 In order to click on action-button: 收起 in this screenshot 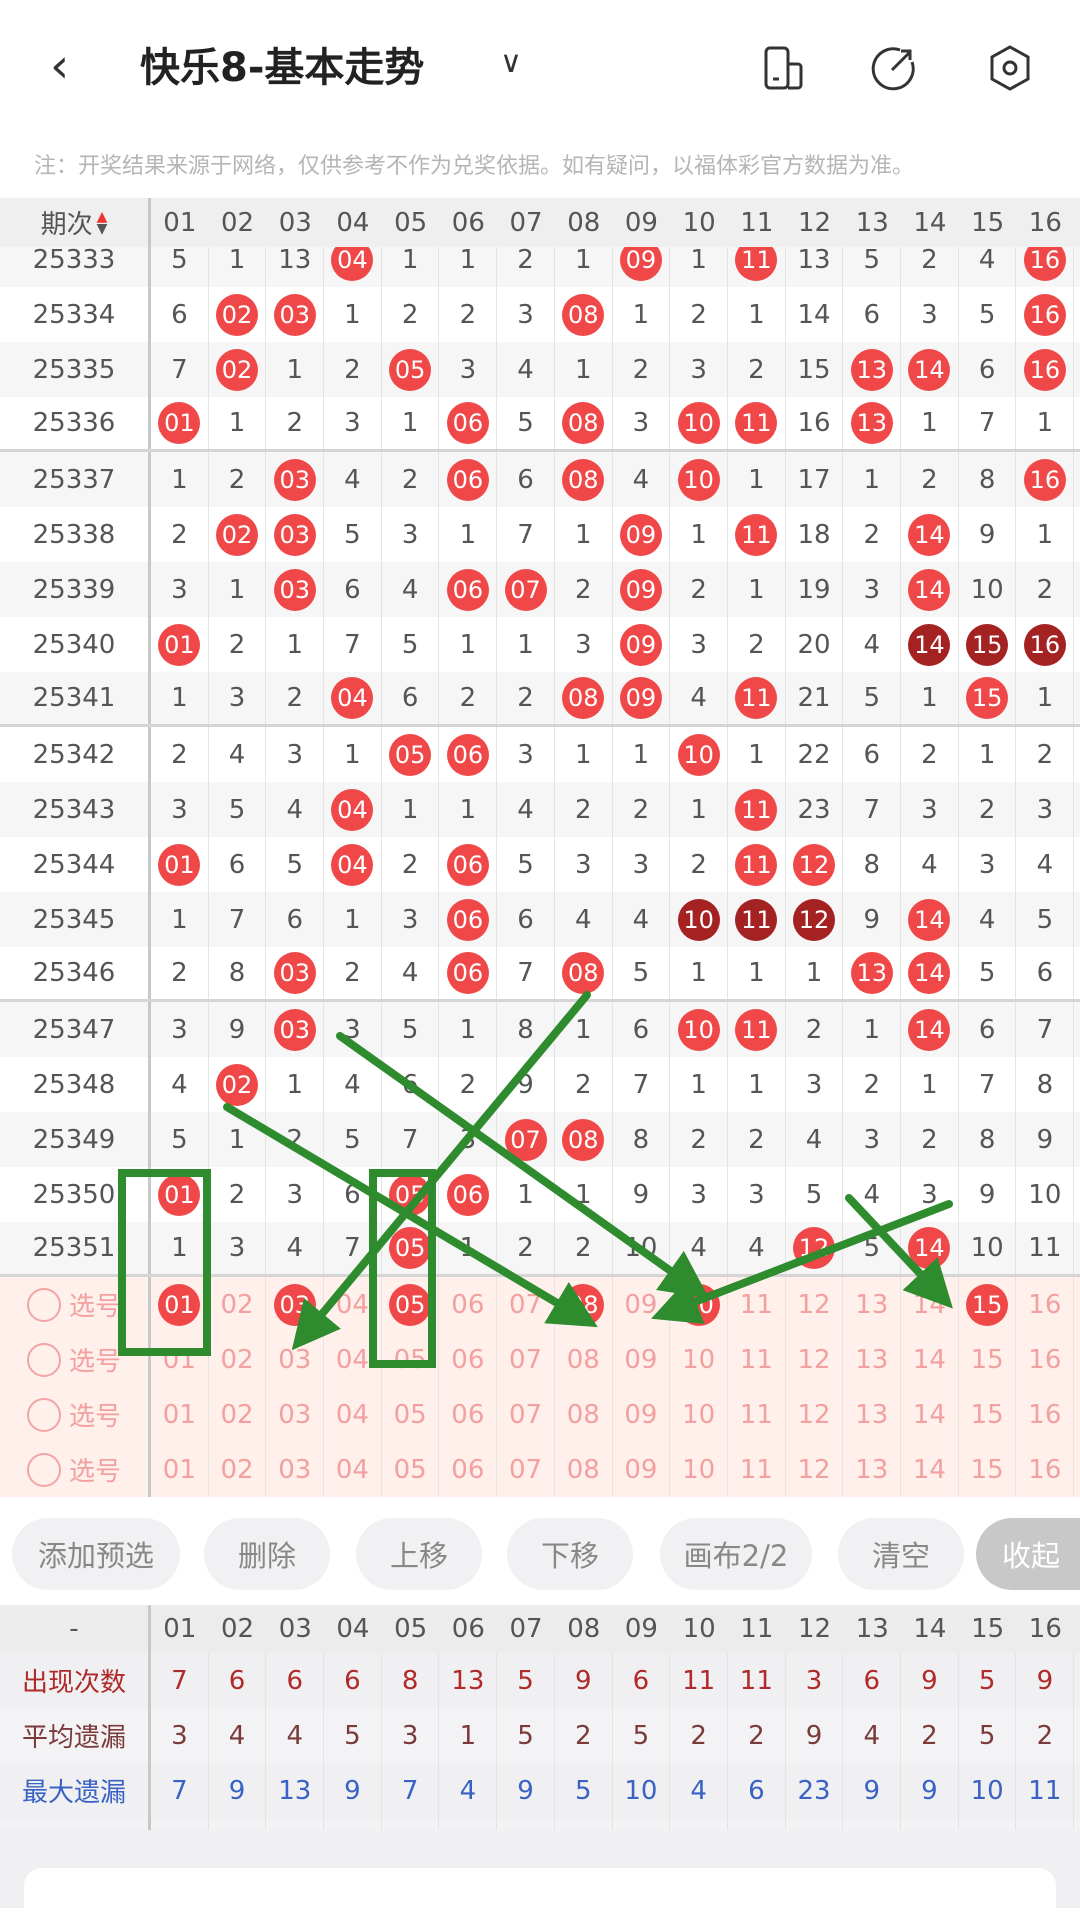, I will do `click(1028, 1554)`.